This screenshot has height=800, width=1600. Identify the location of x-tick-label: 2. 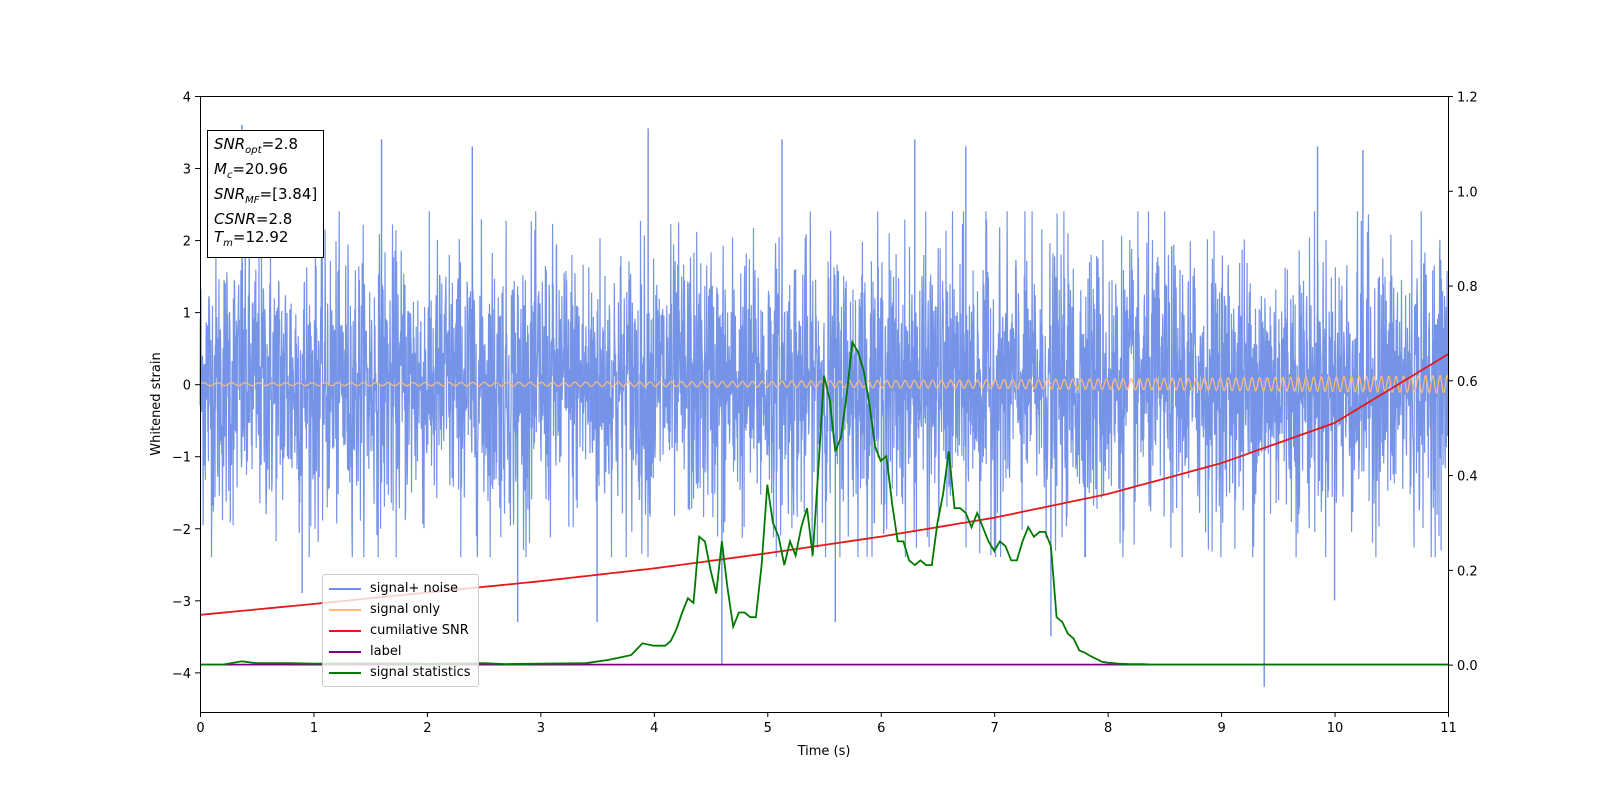
(427, 728).